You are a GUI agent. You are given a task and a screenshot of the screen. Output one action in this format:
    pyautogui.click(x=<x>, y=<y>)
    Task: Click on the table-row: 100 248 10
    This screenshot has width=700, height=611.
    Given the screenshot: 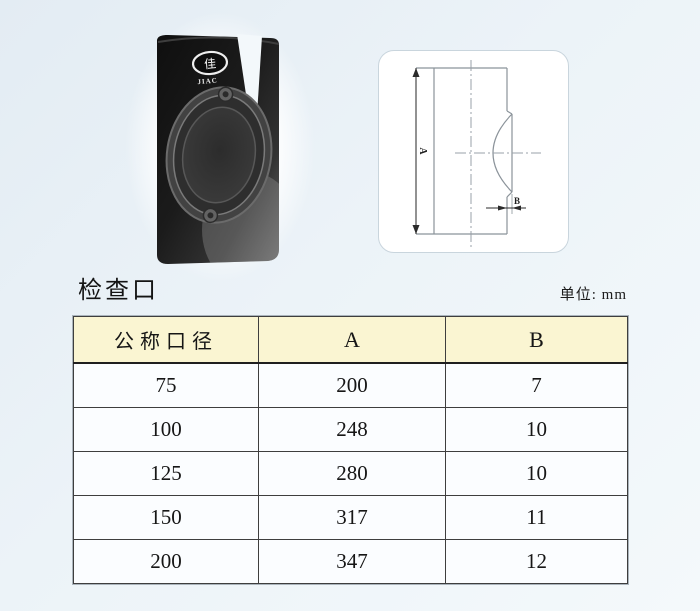 What is the action you would take?
    pyautogui.click(x=350, y=429)
    